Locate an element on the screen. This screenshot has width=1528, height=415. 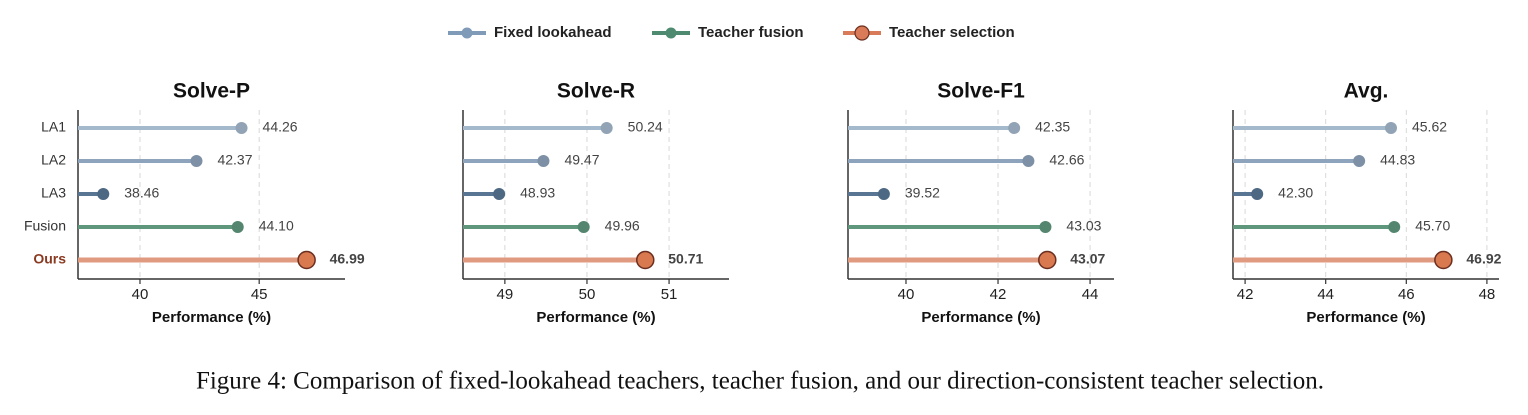
value-label: 49.96 is located at coordinates (622, 226).